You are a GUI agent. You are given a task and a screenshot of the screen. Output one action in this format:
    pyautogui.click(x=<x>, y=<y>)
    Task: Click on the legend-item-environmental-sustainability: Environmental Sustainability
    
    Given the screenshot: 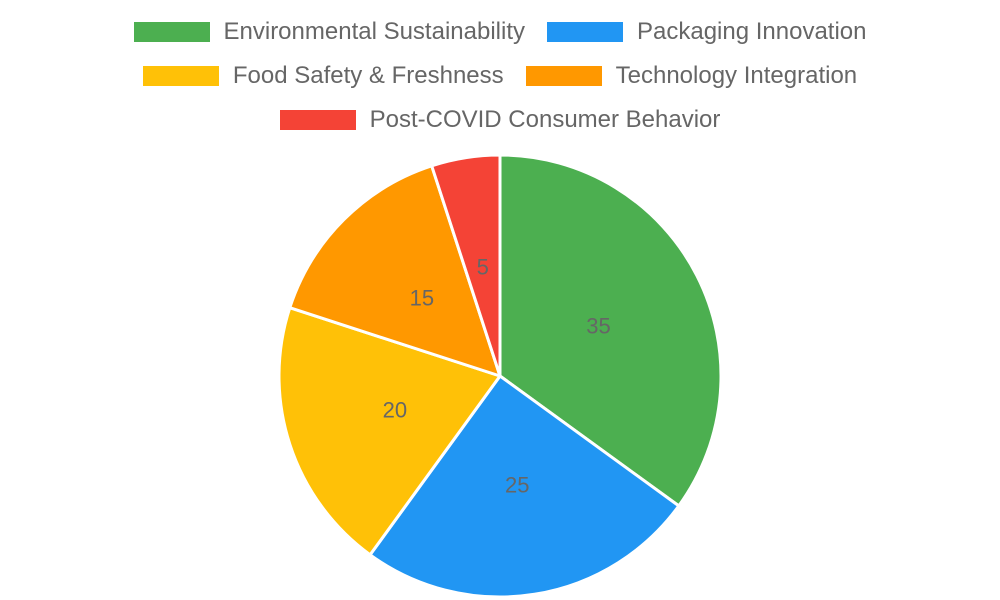 What is the action you would take?
    pyautogui.click(x=329, y=32)
    